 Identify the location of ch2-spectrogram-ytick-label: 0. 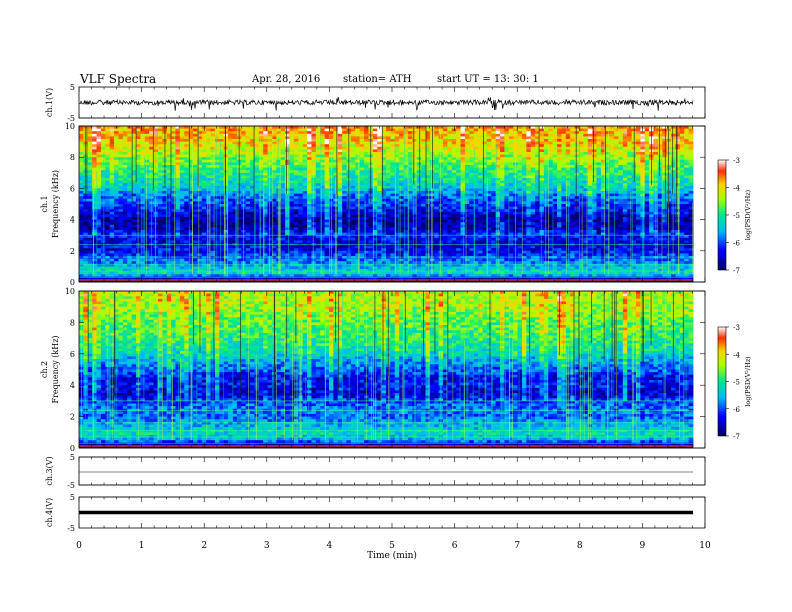
(72, 448).